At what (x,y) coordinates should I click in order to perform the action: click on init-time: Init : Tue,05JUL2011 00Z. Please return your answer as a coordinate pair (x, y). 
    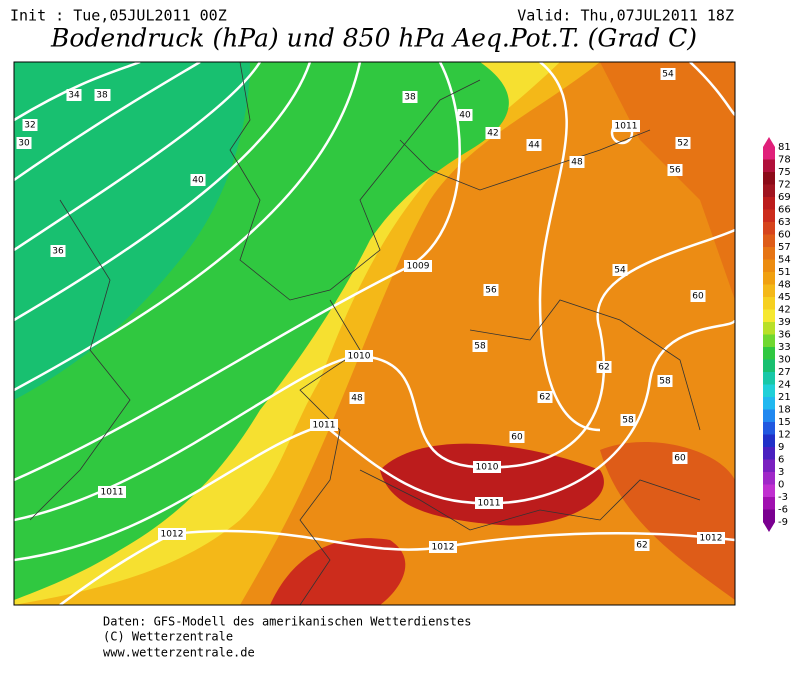
    Looking at the image, I should click on (118, 16).